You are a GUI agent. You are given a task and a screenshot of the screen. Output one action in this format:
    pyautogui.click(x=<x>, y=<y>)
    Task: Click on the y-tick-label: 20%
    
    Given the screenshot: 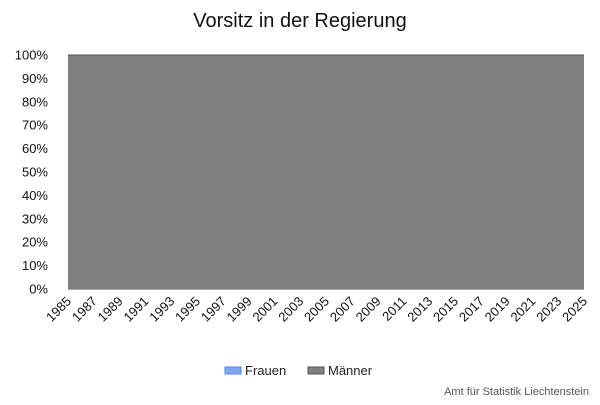 What is the action you would take?
    pyautogui.click(x=35, y=242)
    